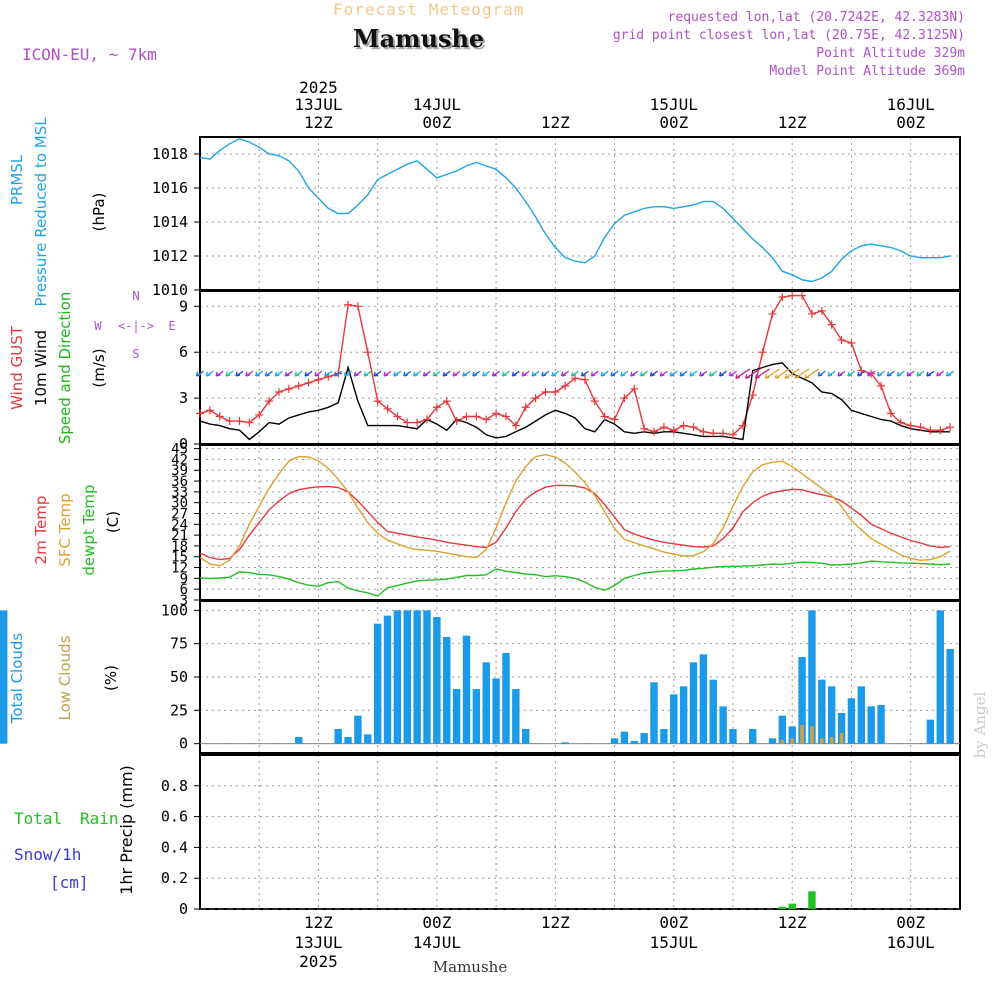 Image resolution: width=1000 pixels, height=1000 pixels. Describe the element at coordinates (179, 644) in the screenshot. I see `clouds-ytick-label: 75` at that location.